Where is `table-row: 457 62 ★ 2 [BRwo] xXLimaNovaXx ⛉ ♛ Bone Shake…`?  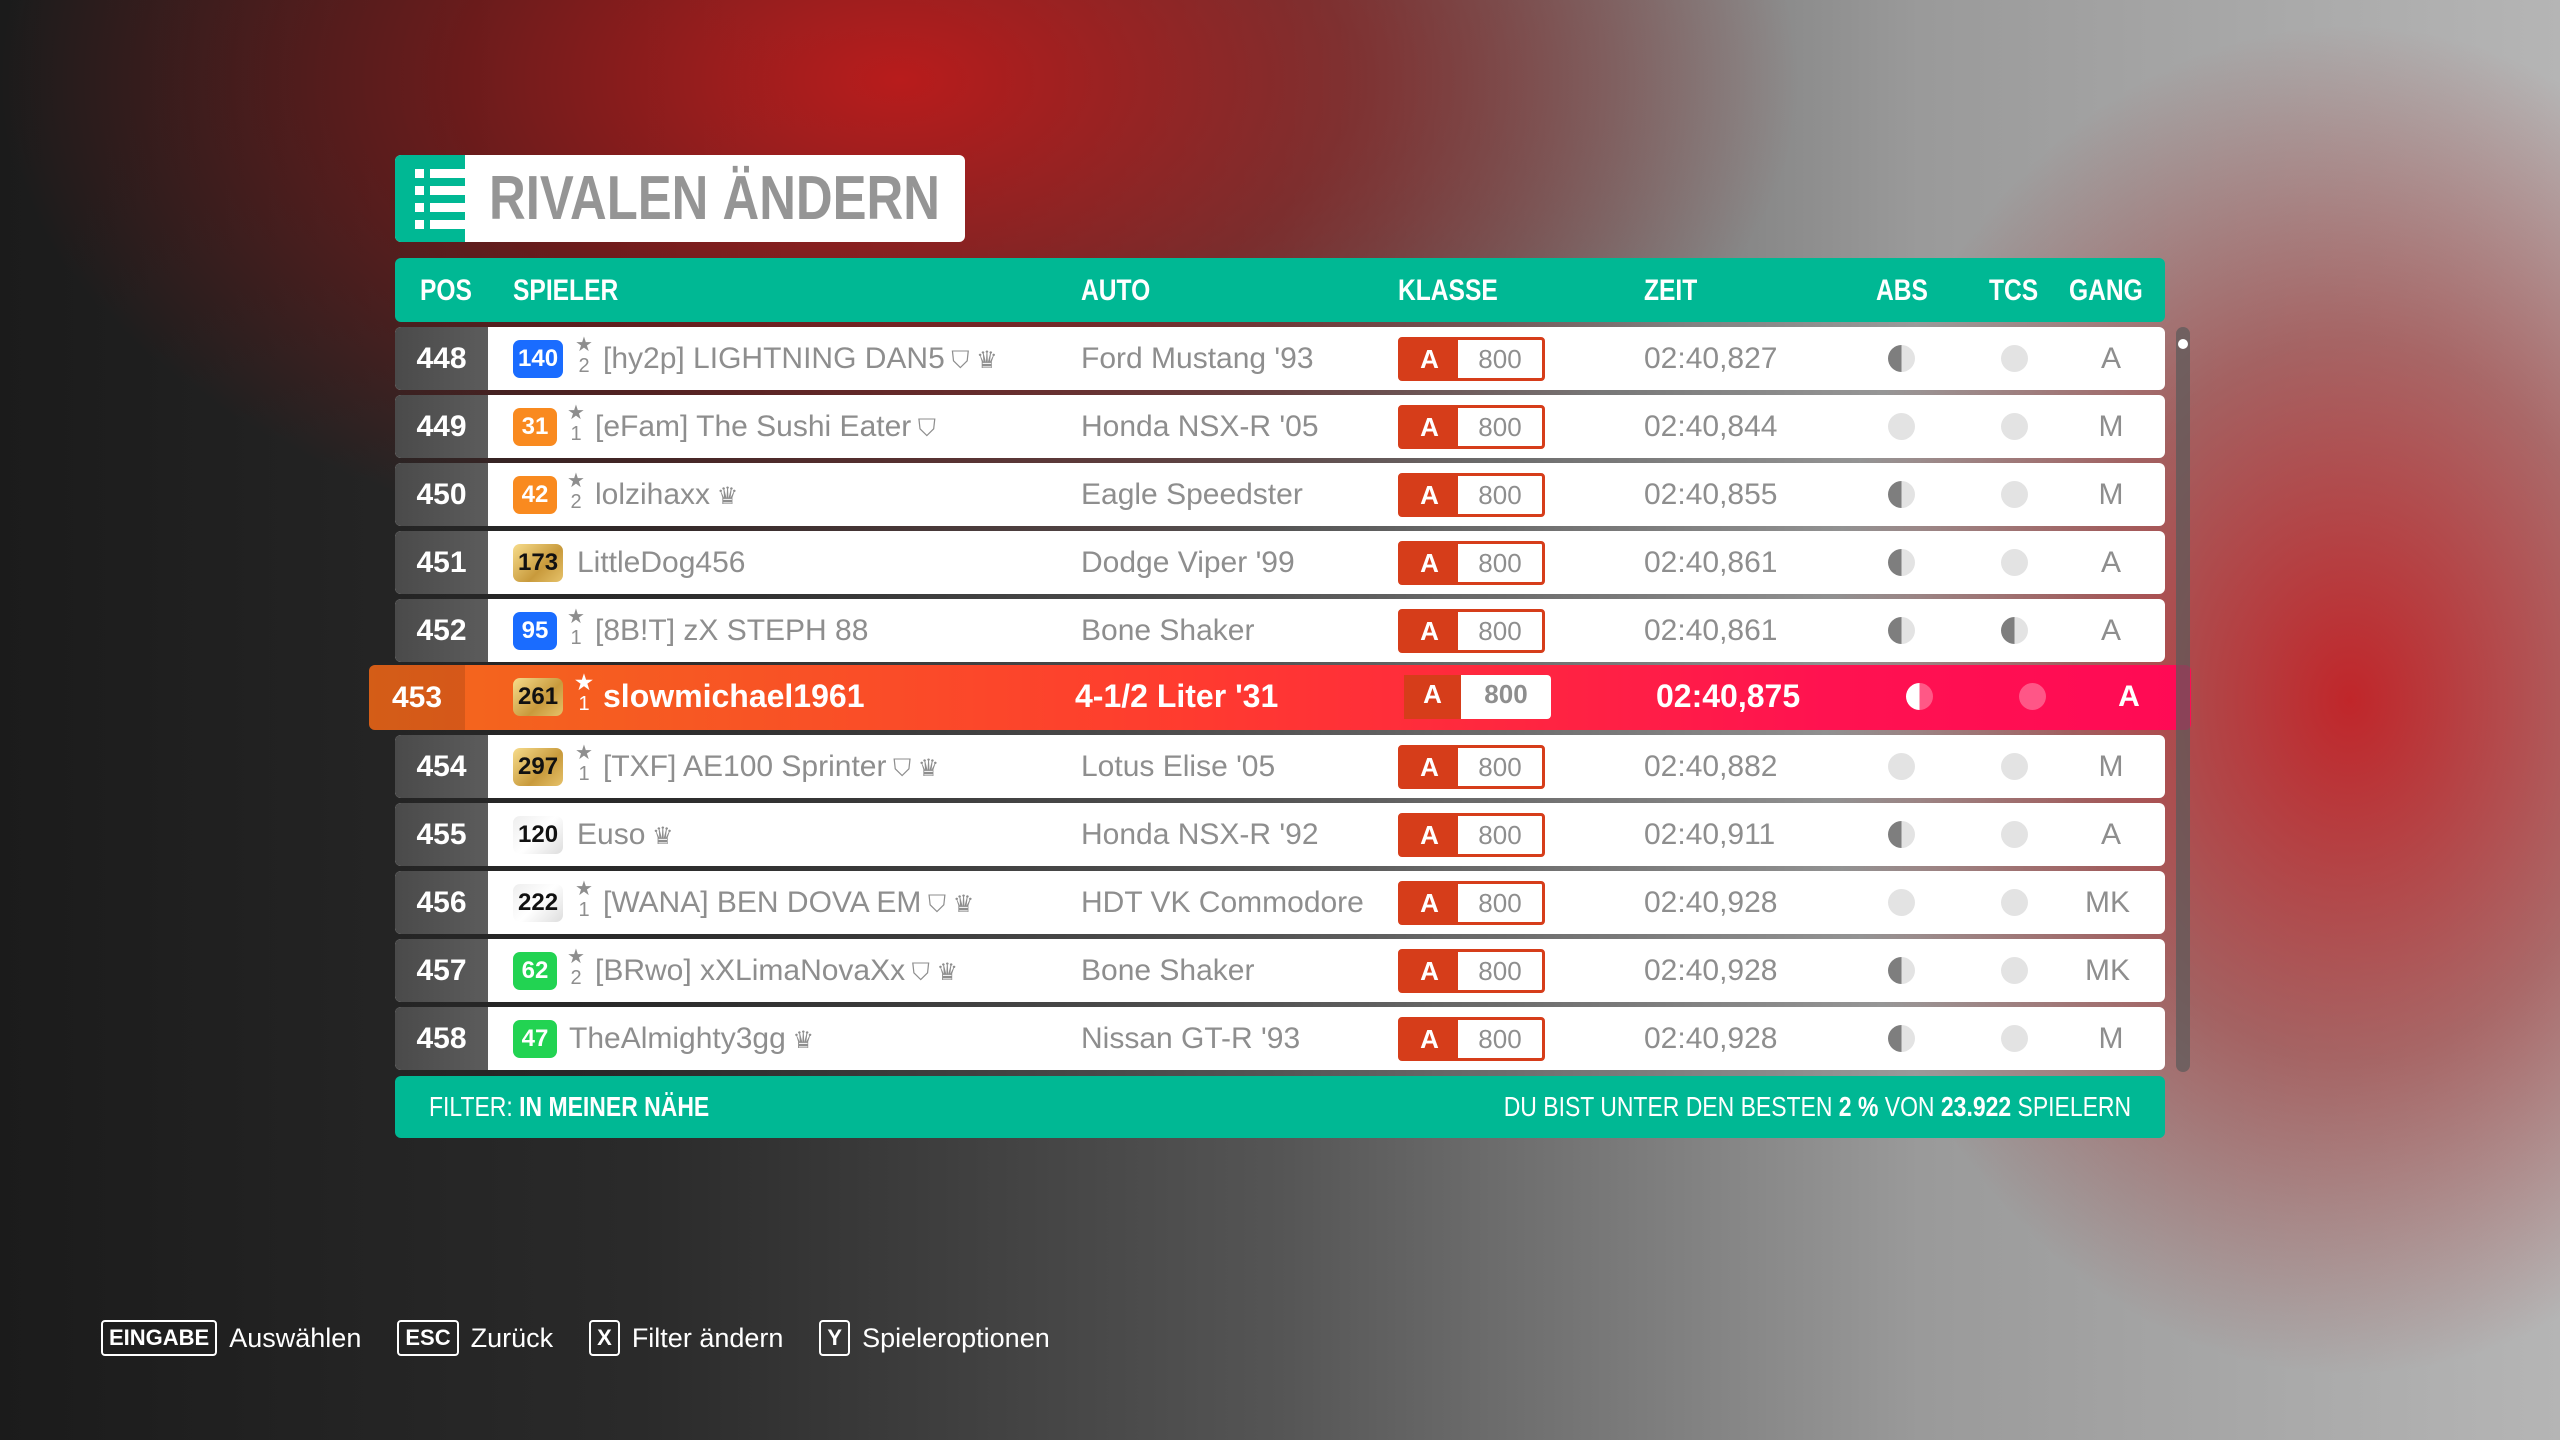 table-row: 457 62 ★ 2 [BRwo] xXLimaNovaXx ⛉ ♛ Bone Shake… is located at coordinates (1280, 970).